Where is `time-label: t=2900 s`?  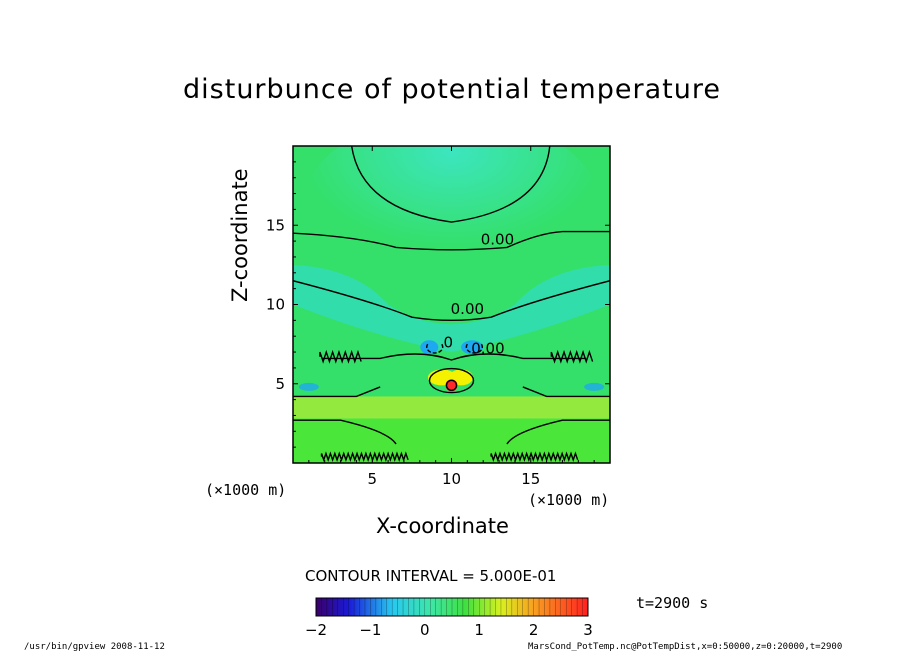 time-label: t=2900 s is located at coordinates (672, 603).